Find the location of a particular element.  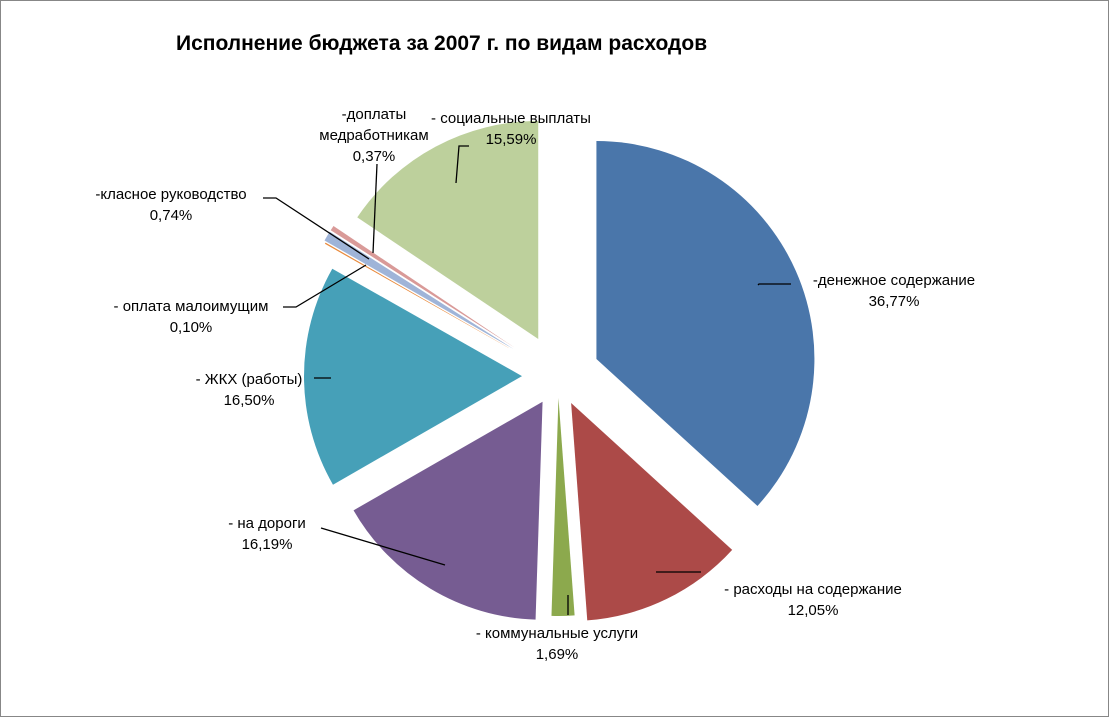

leader-line-оплата-малоимущим is located at coordinates (325, 286).